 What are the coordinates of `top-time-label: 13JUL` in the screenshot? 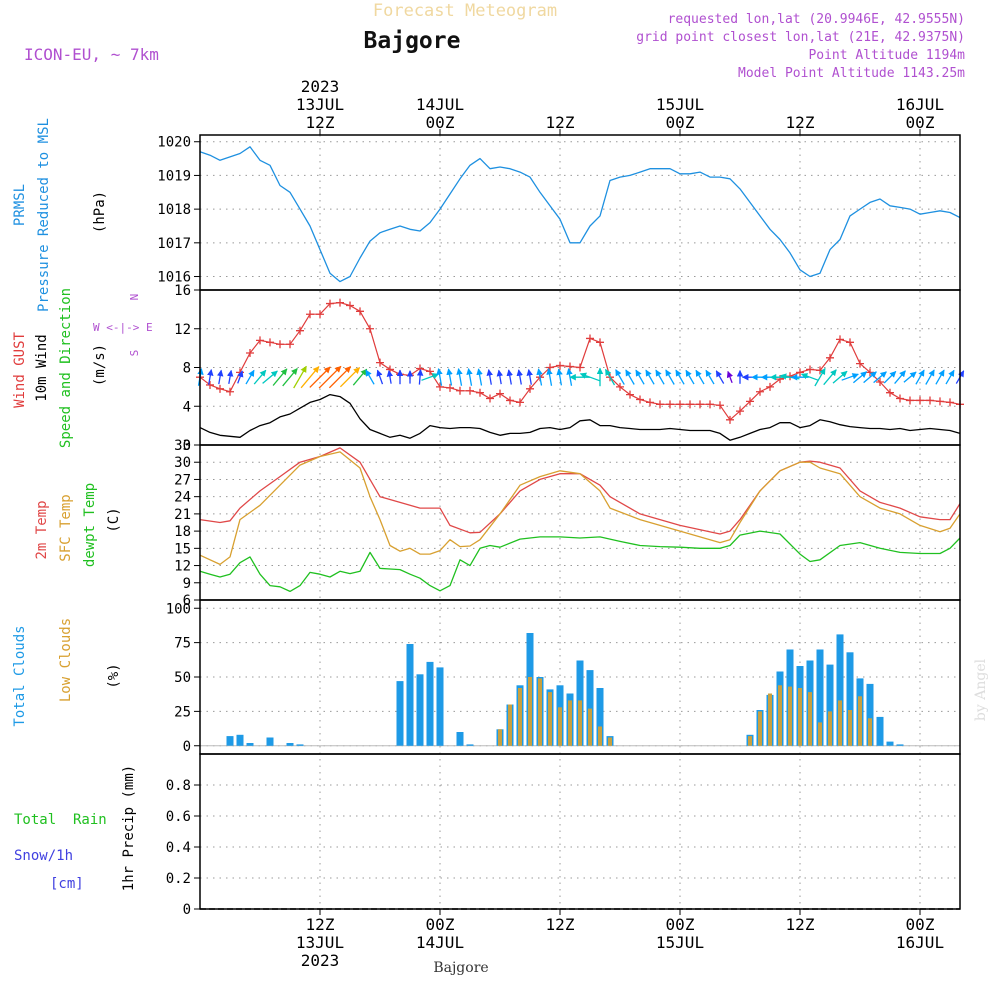 It's located at (320, 104).